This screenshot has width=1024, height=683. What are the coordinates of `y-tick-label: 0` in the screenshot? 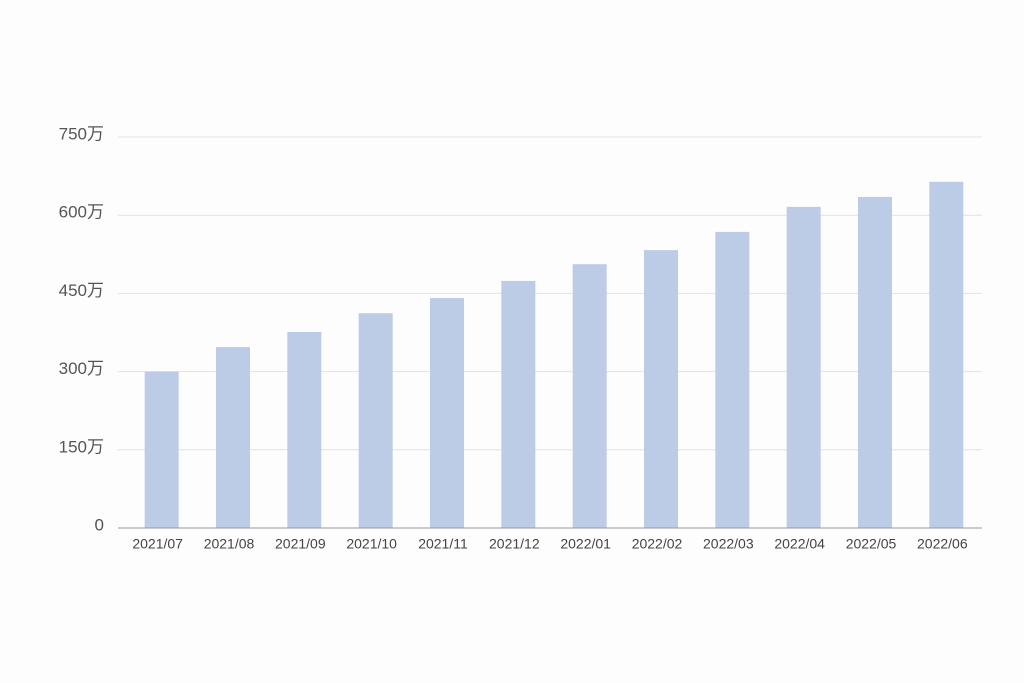 It's located at (99, 524).